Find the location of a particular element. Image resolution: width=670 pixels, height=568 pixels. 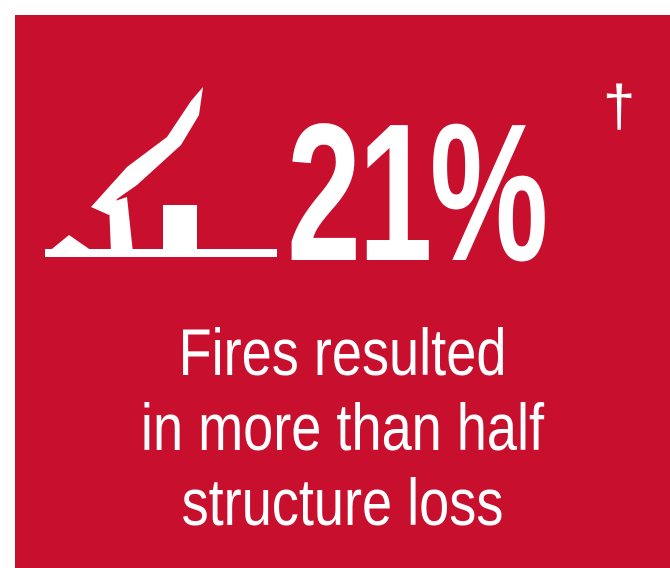

wall-fragment-shape is located at coordinates (180, 229).